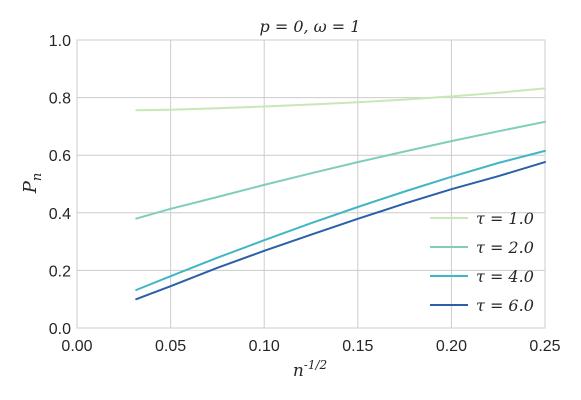 This screenshot has width=581, height=400. I want to click on legend: τ = 1.0 τ = 2.0 τ = 4.0 τ = 6.0, so click(482, 262).